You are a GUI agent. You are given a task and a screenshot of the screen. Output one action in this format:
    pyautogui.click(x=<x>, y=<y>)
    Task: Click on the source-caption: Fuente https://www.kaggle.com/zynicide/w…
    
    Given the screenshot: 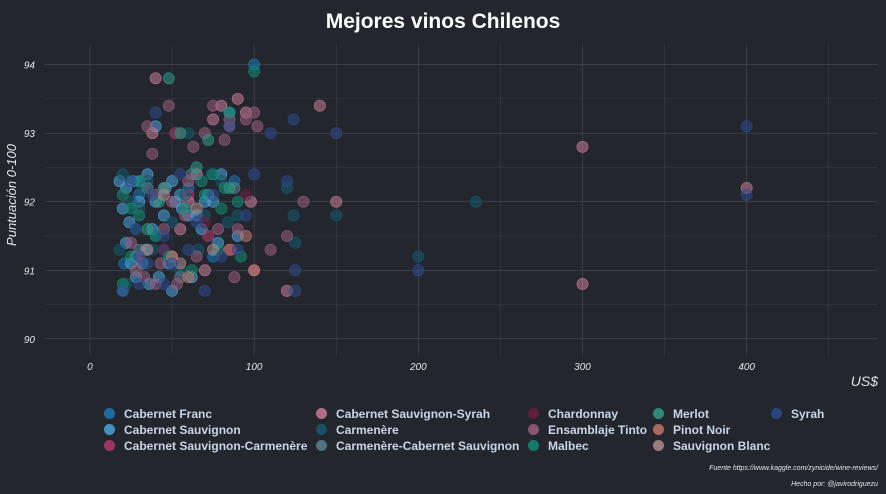 What is the action you would take?
    pyautogui.click(x=793, y=468)
    